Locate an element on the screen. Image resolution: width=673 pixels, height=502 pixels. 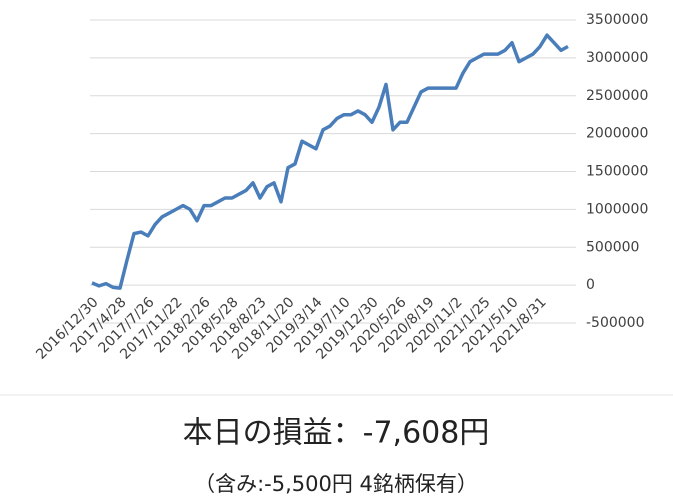
y-tick-label: 3500000 is located at coordinates (617, 20).